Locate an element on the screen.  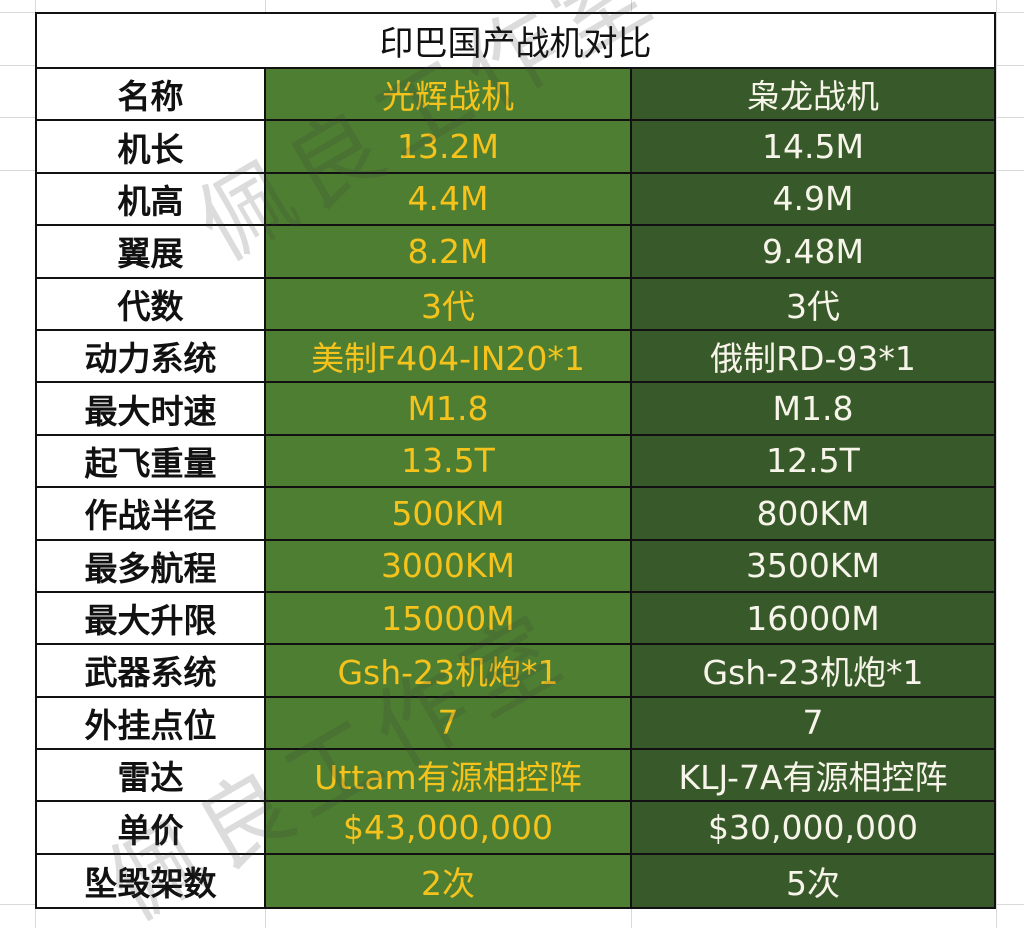
row-label: 机长 is located at coordinates (151, 146).